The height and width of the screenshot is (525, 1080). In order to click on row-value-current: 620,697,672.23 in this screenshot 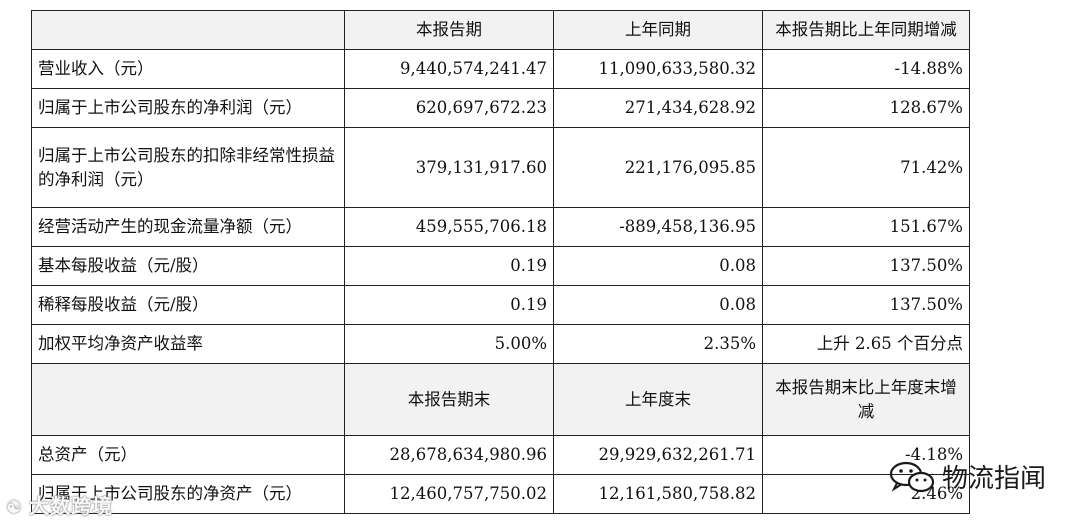, I will do `click(449, 108)`.